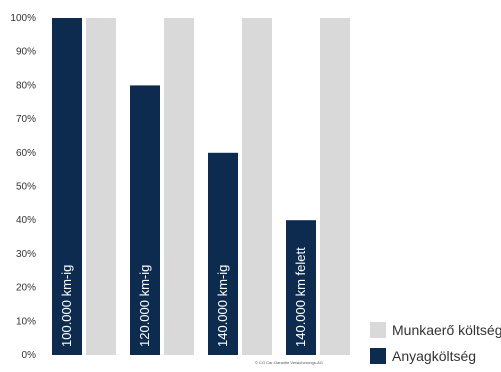 The height and width of the screenshot is (372, 501). Describe the element at coordinates (26, 321) in the screenshot. I see `y-tick-label: 10%` at that location.